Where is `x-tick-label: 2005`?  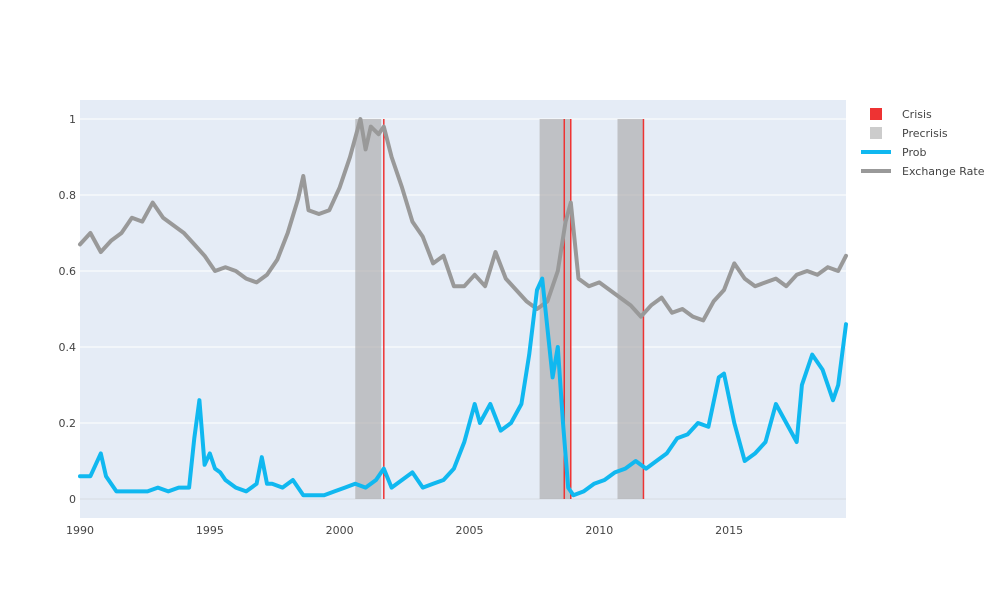
x-tick-label: 2005 is located at coordinates (469, 530).